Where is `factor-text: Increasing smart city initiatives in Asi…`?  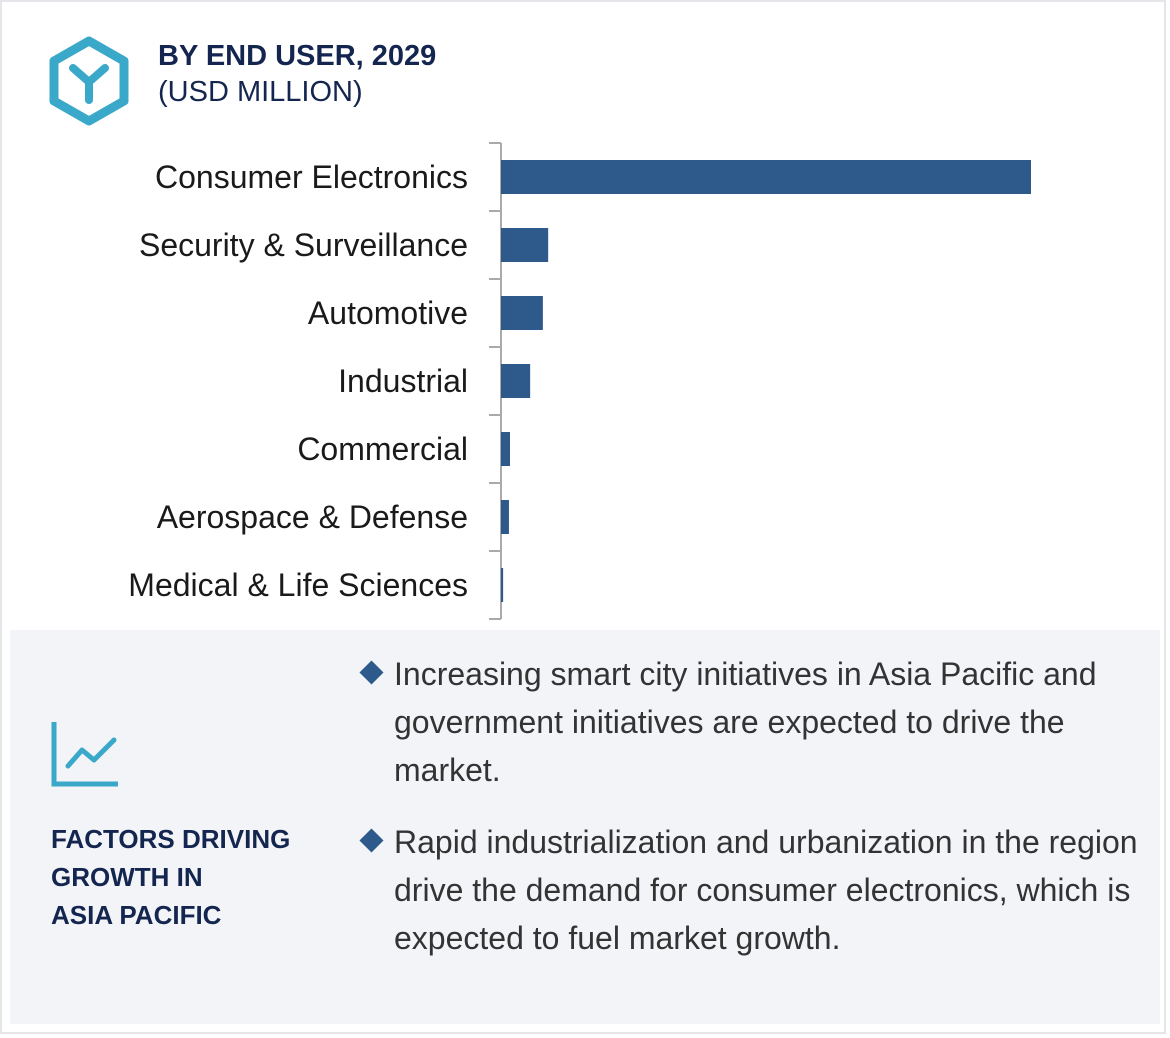 factor-text: Increasing smart city initiatives in Asi… is located at coordinates (745, 722).